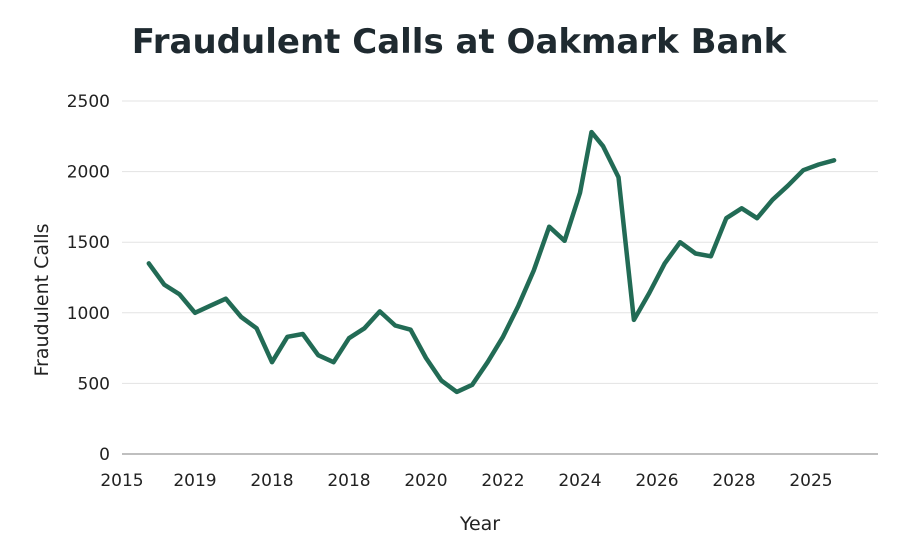 The height and width of the screenshot is (542, 918). What do you see at coordinates (502, 481) in the screenshot?
I see `x-tick-label: 2022` at bounding box center [502, 481].